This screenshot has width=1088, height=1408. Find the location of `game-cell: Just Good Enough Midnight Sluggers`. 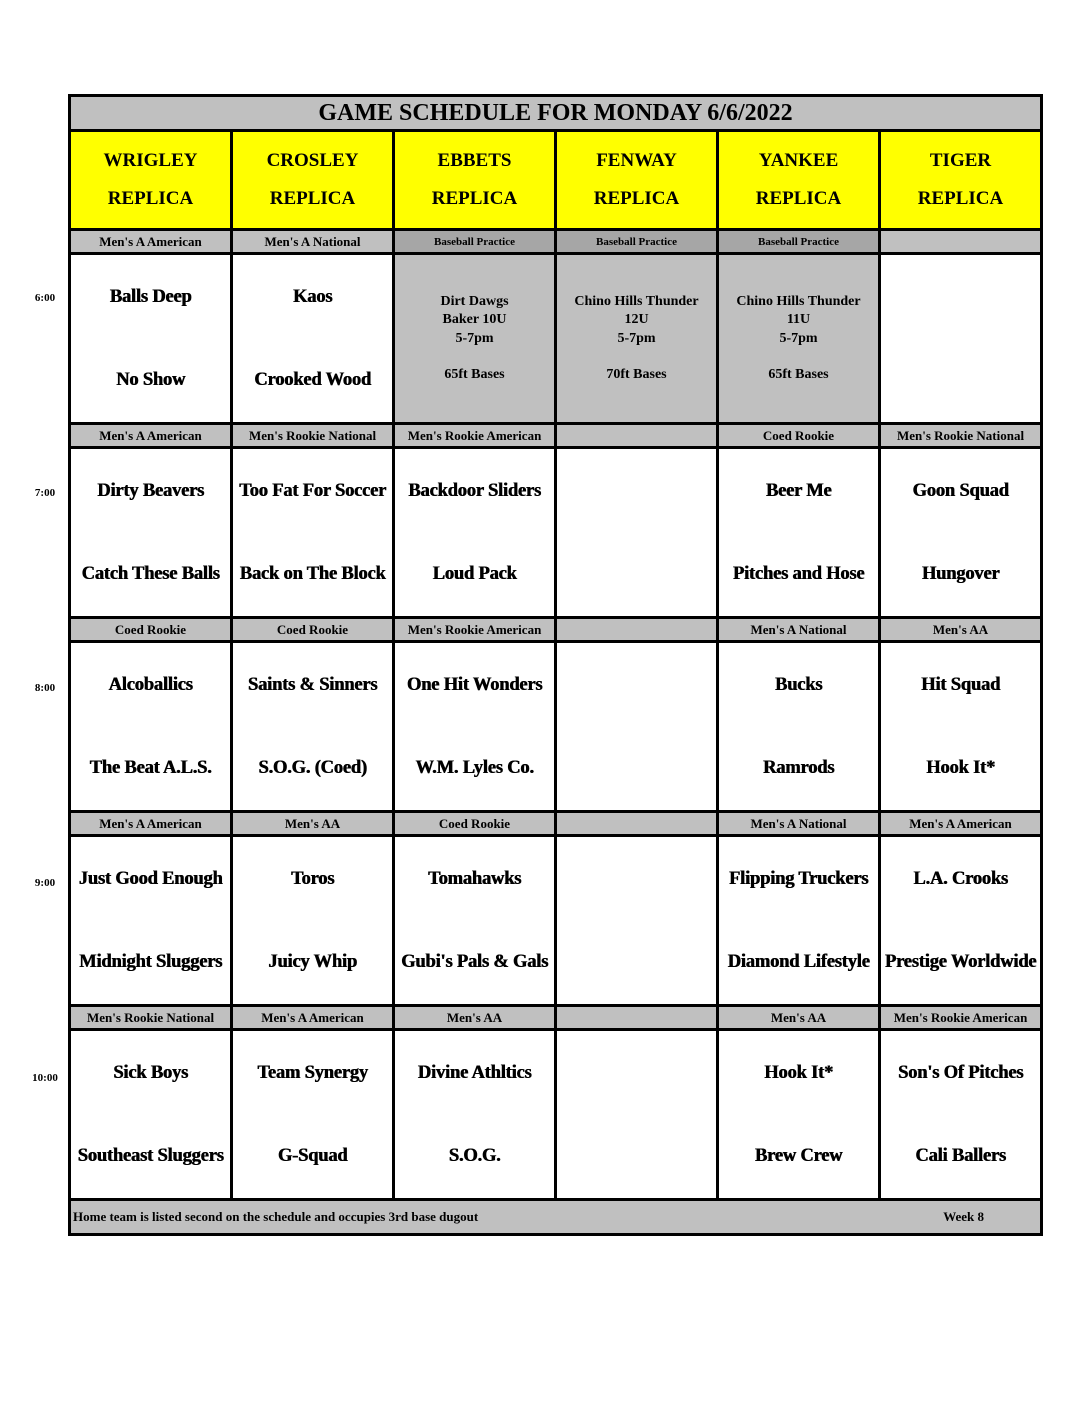

game-cell: Just Good Enough Midnight Sluggers is located at coordinates (150, 920).